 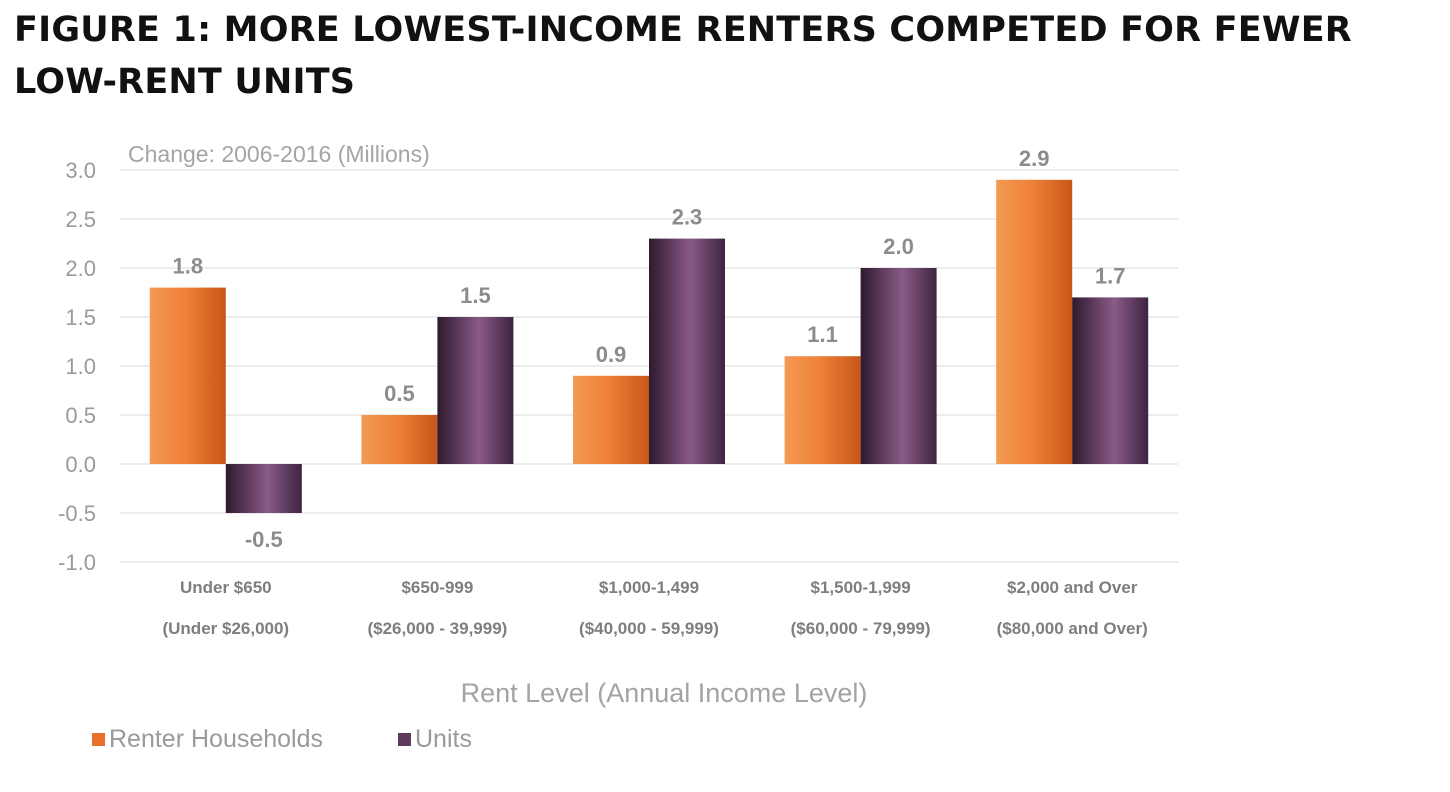 What do you see at coordinates (822, 334) in the screenshot?
I see `data-label: 1.1` at bounding box center [822, 334].